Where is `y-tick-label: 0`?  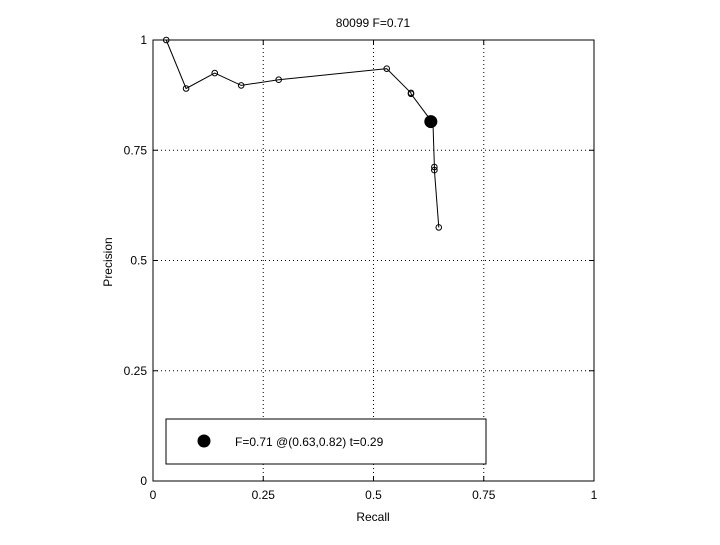 y-tick-label: 0 is located at coordinates (143, 481).